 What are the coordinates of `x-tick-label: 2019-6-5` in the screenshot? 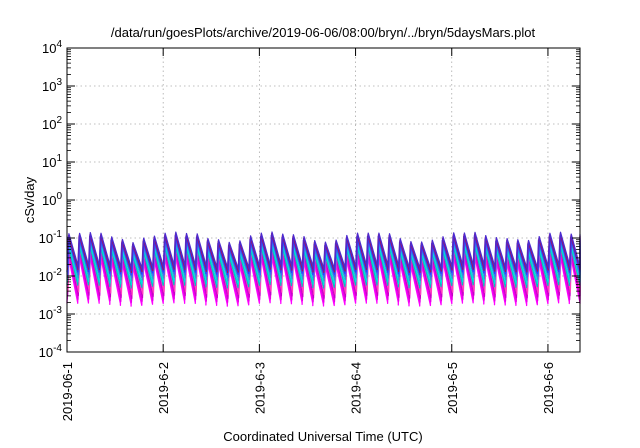 It's located at (452, 388).